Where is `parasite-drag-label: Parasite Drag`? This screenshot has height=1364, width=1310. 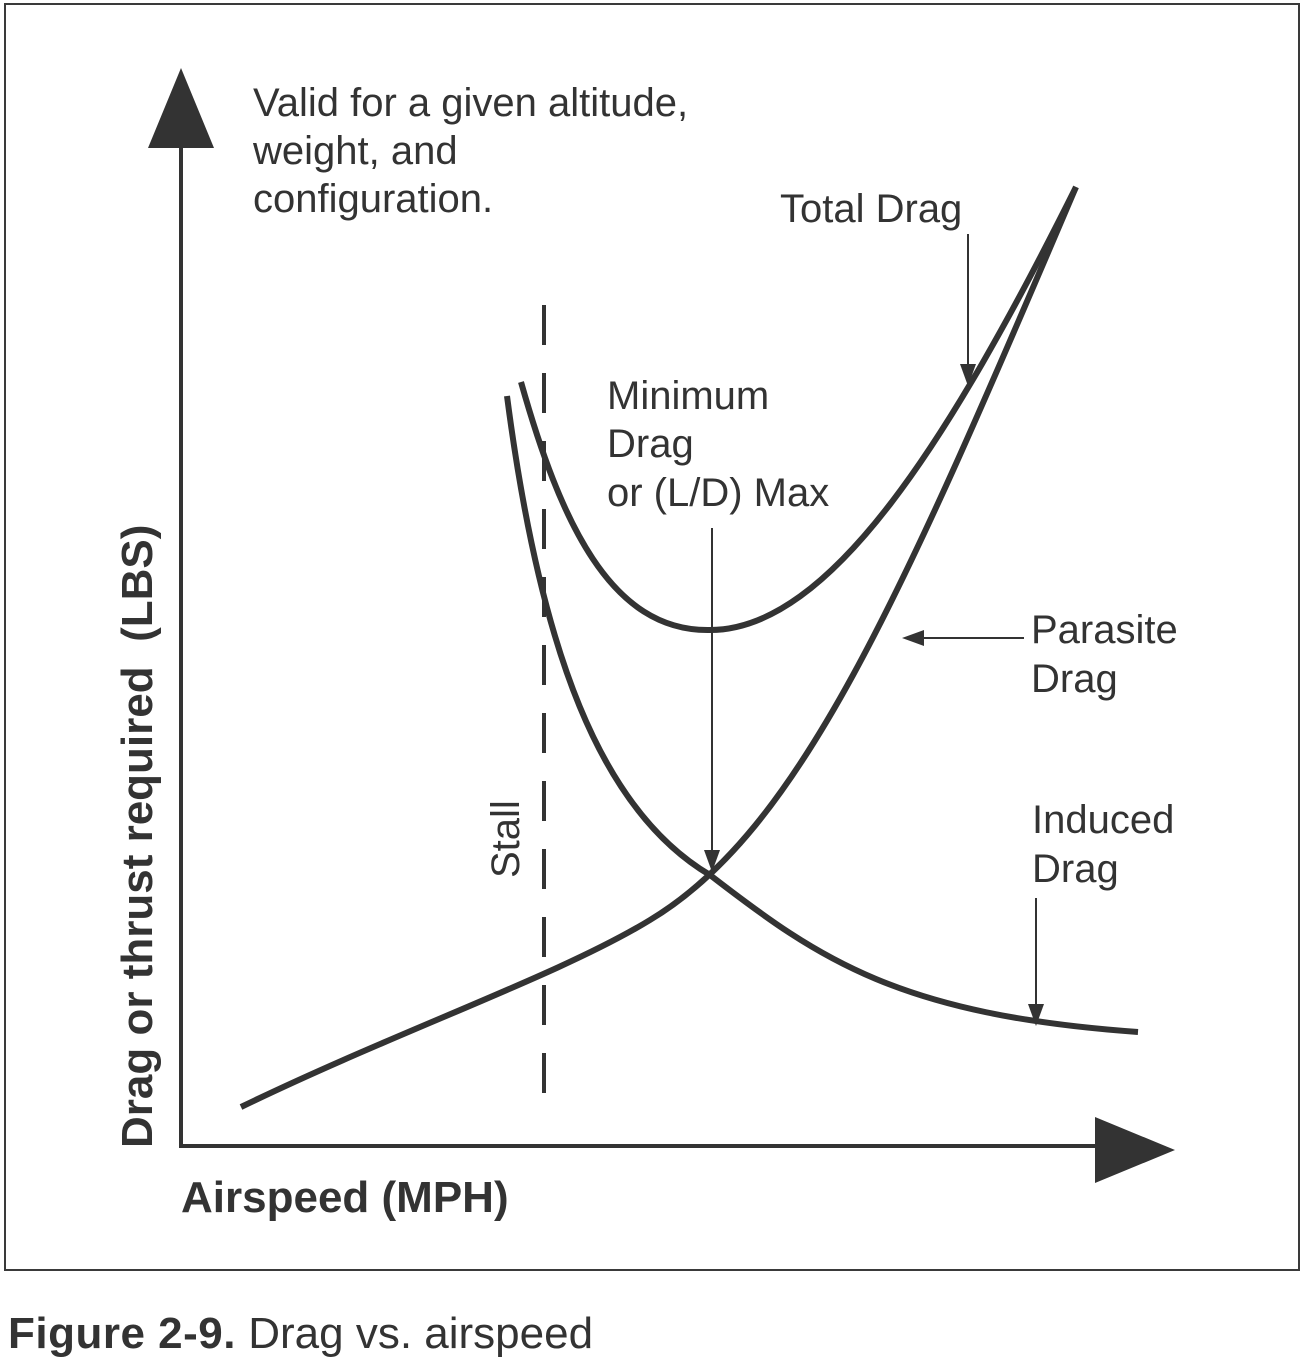 parasite-drag-label: Parasite Drag is located at coordinates (1110, 654).